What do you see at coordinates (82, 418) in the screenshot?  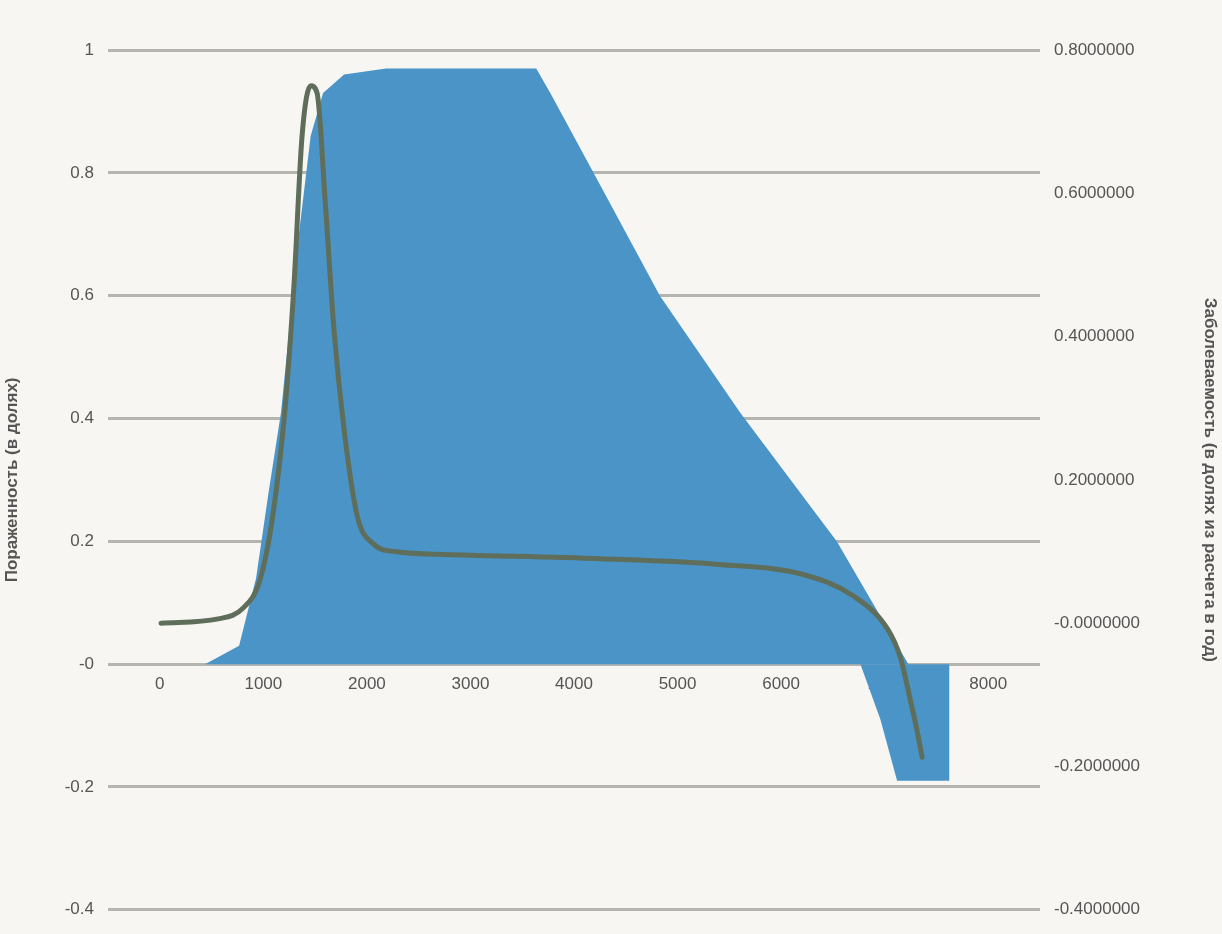 I see `y-tick-label: 0.4` at bounding box center [82, 418].